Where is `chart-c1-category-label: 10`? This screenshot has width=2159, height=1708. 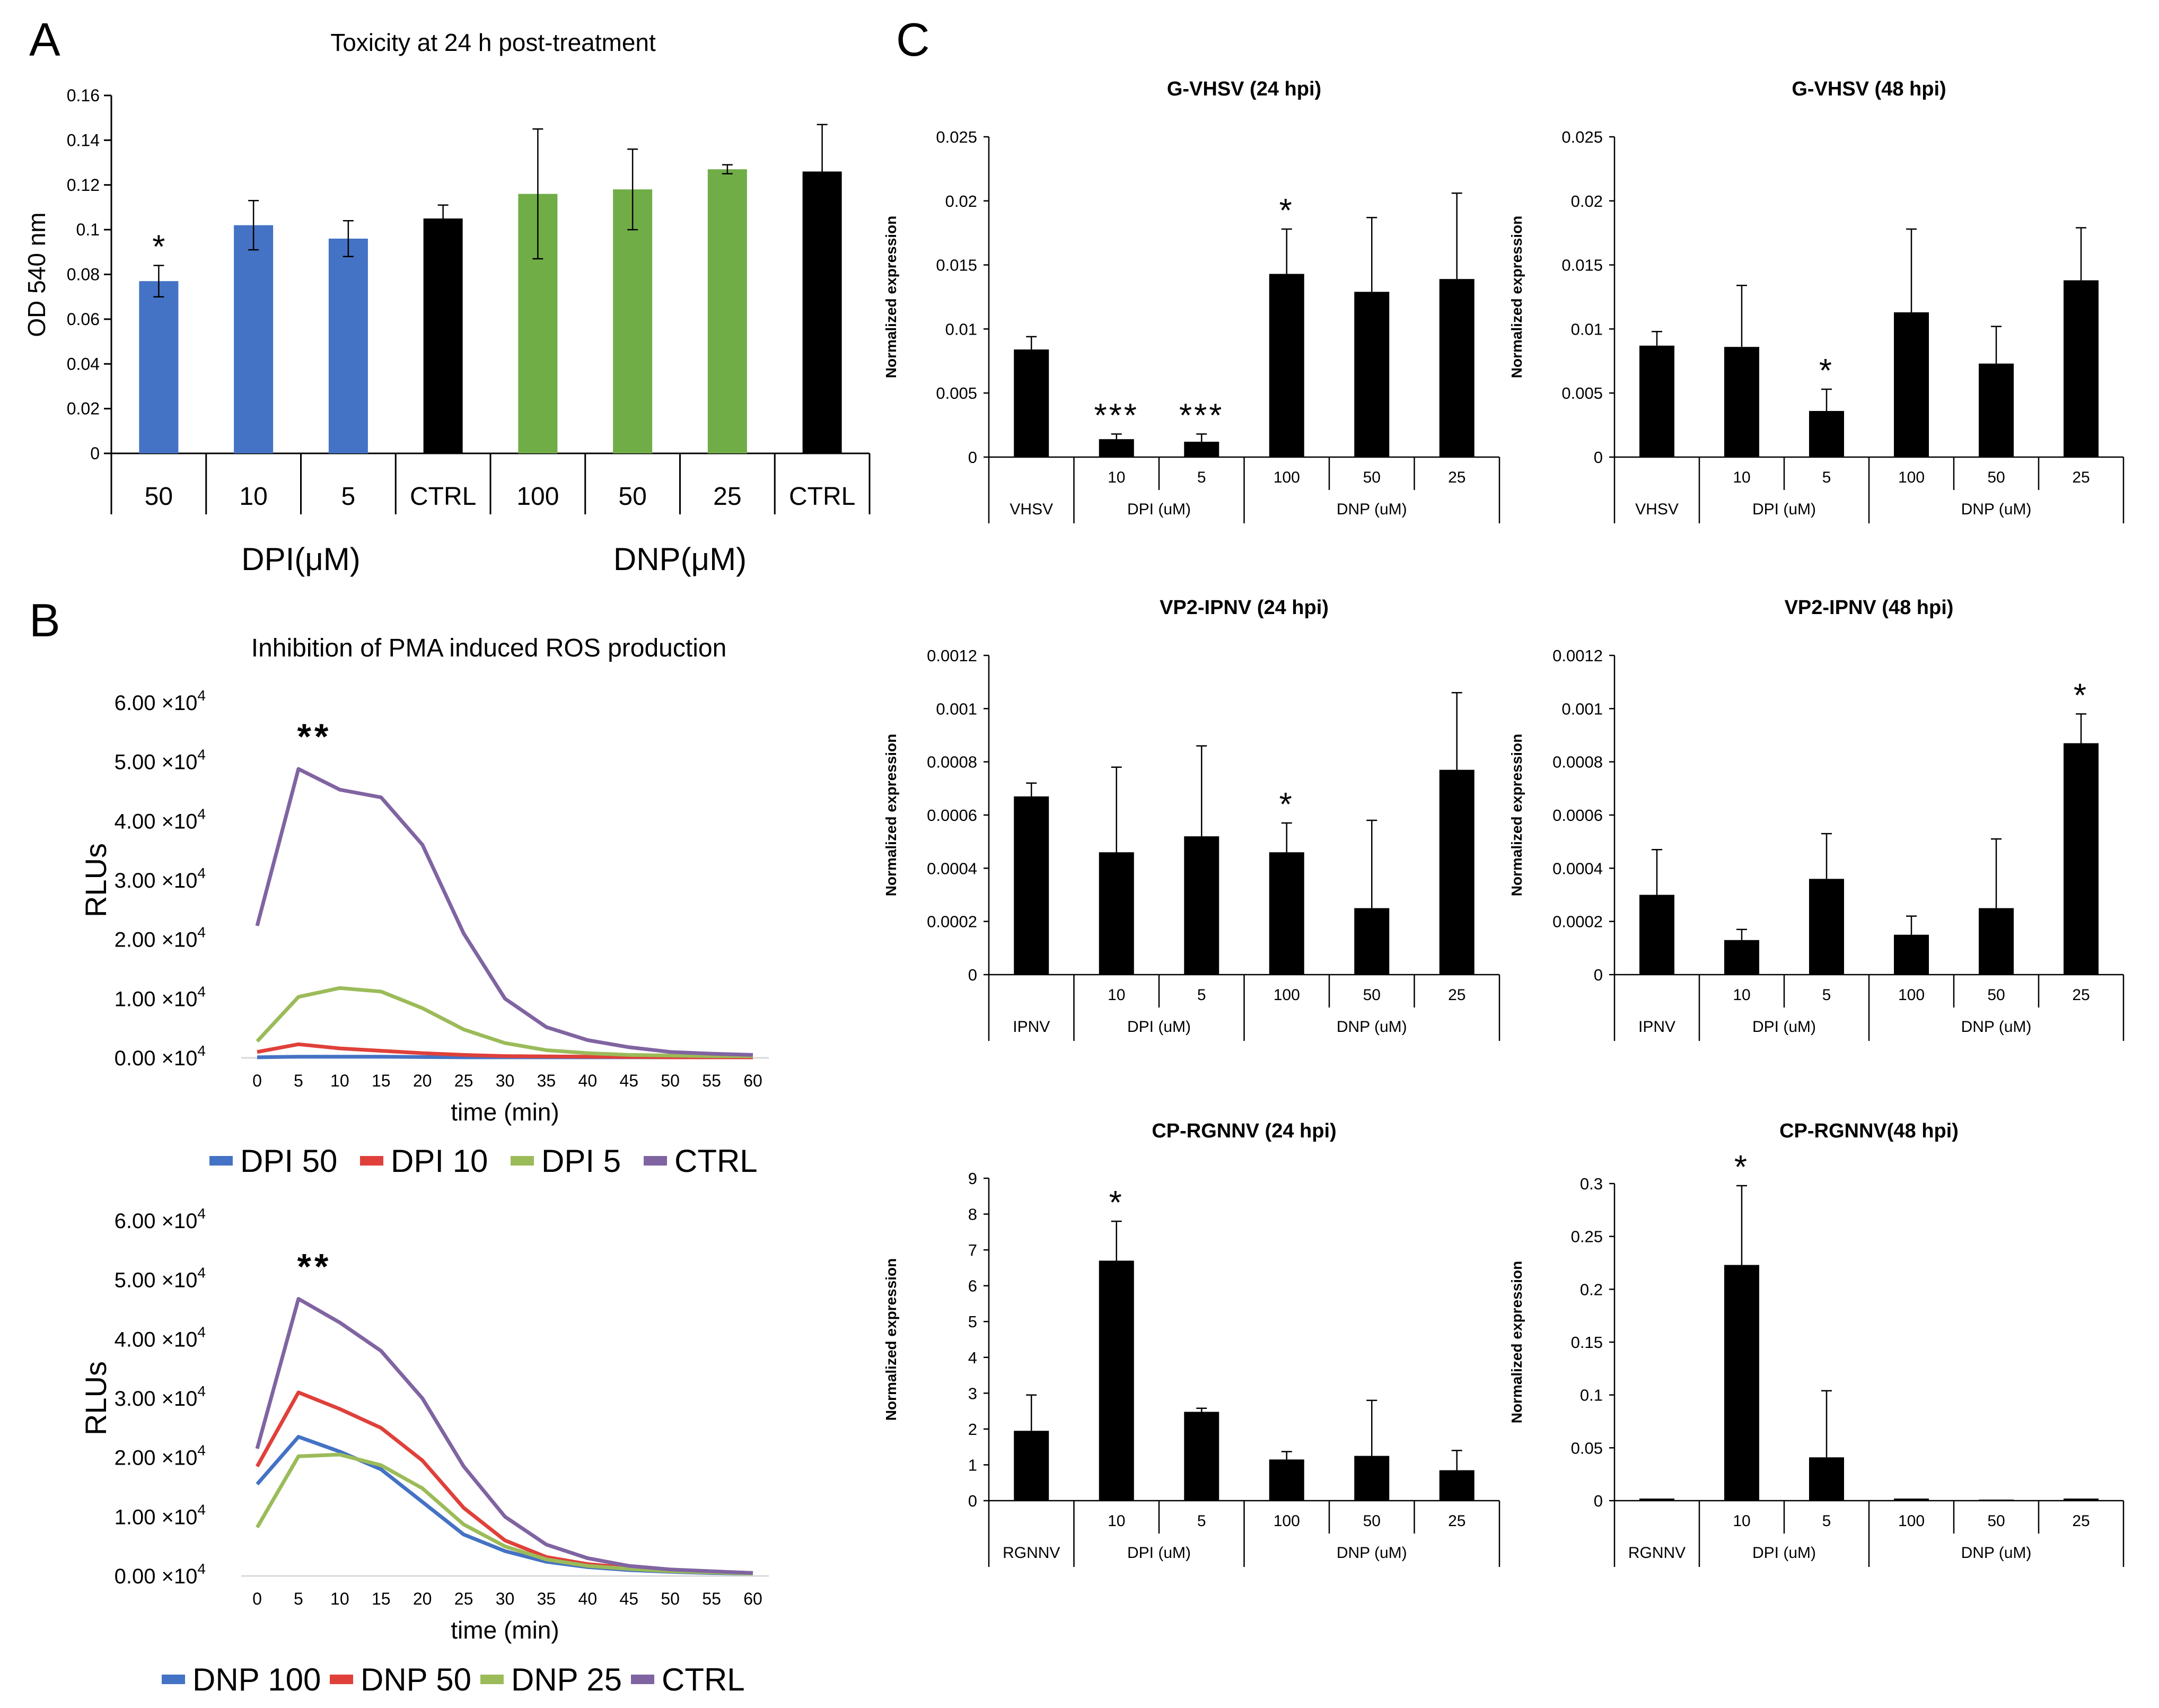 chart-c1-category-label: 10 is located at coordinates (1116, 477).